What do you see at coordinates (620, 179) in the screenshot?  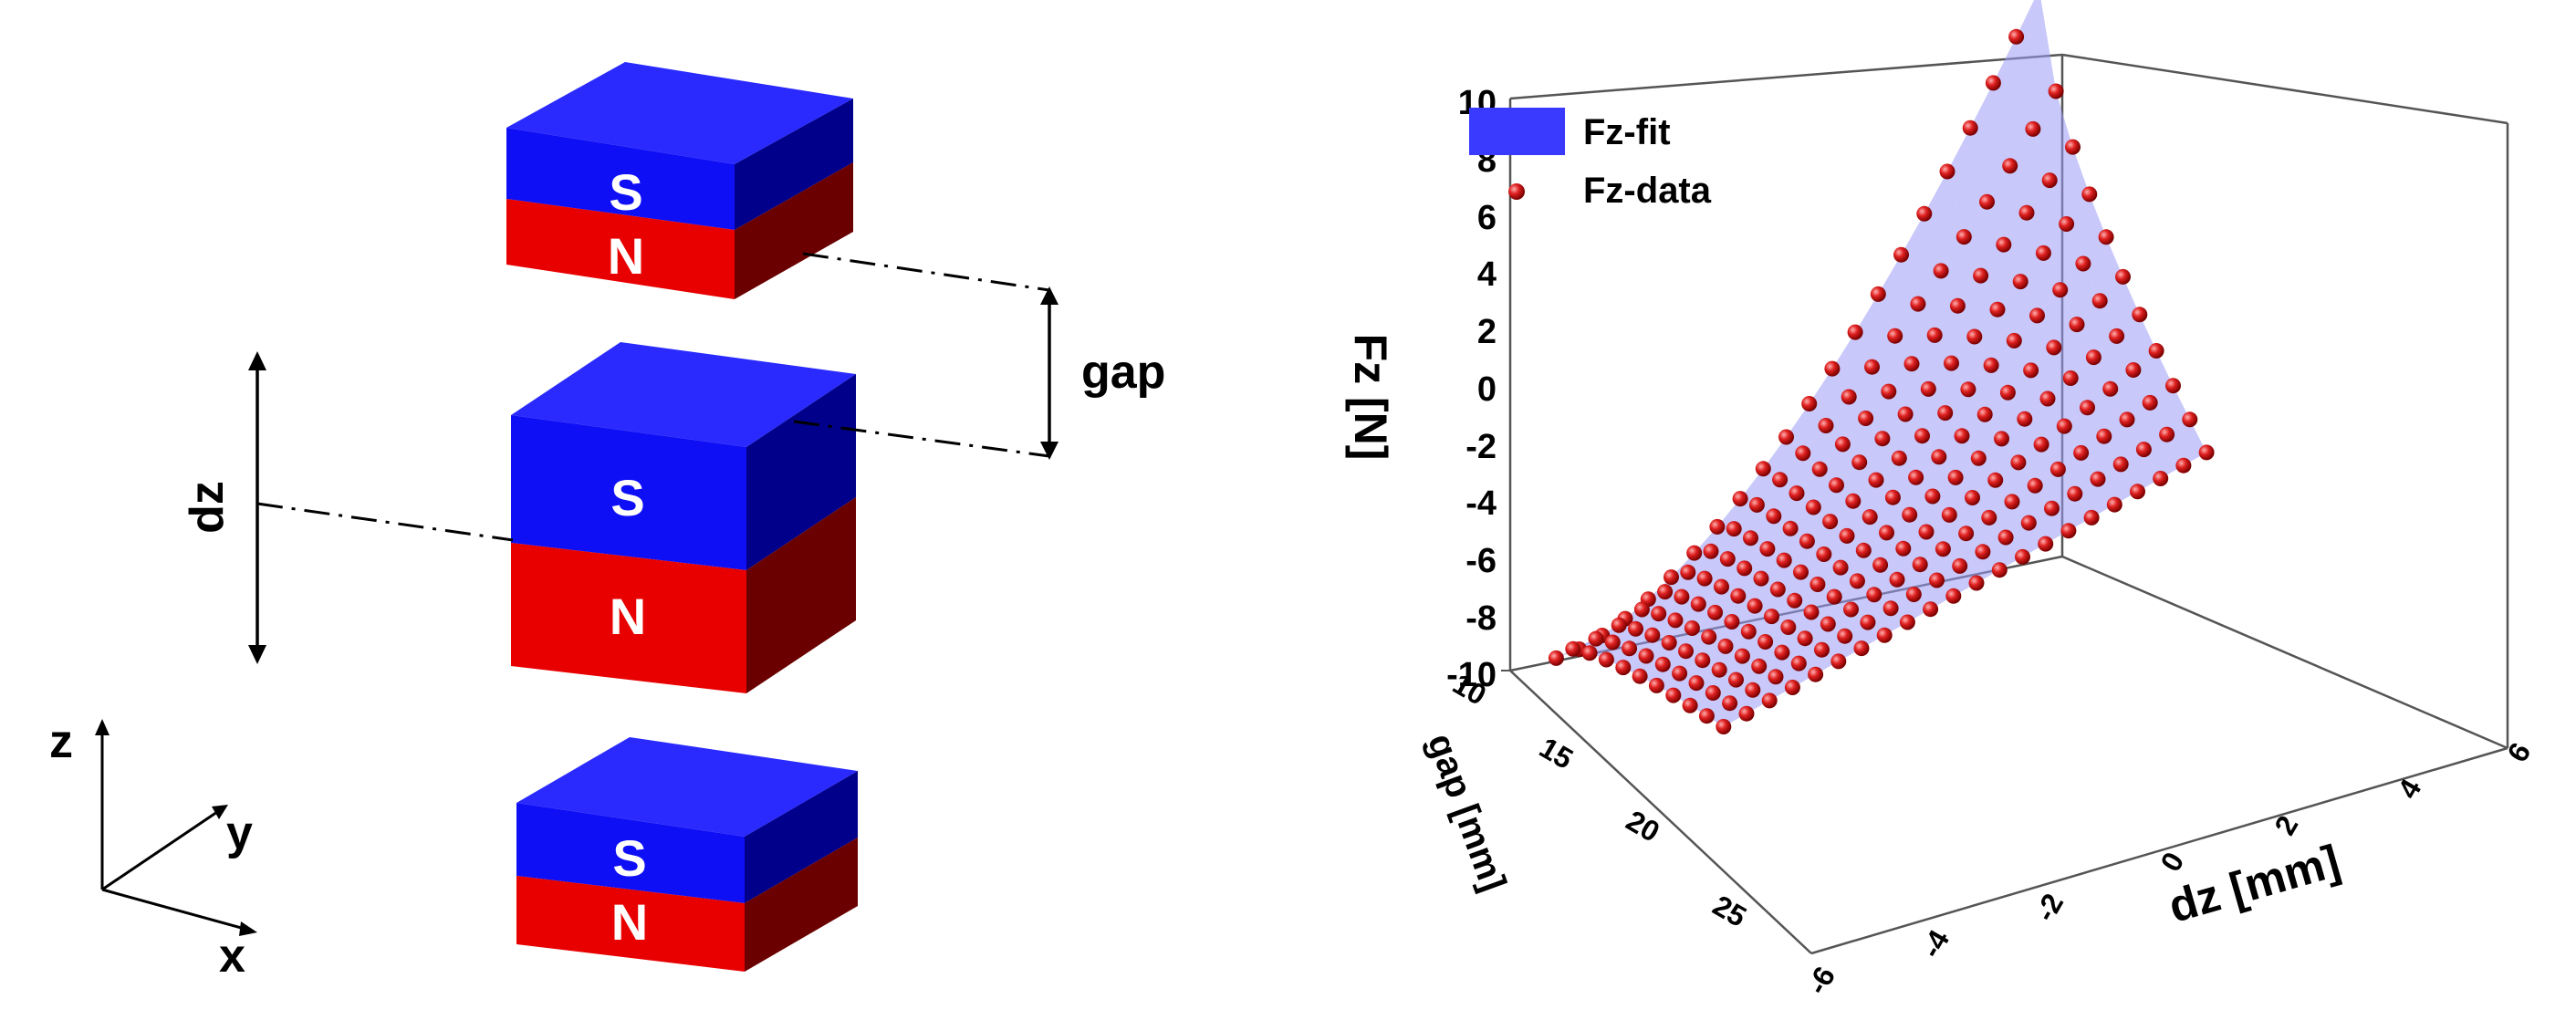 I see `magnet-top-south-front` at bounding box center [620, 179].